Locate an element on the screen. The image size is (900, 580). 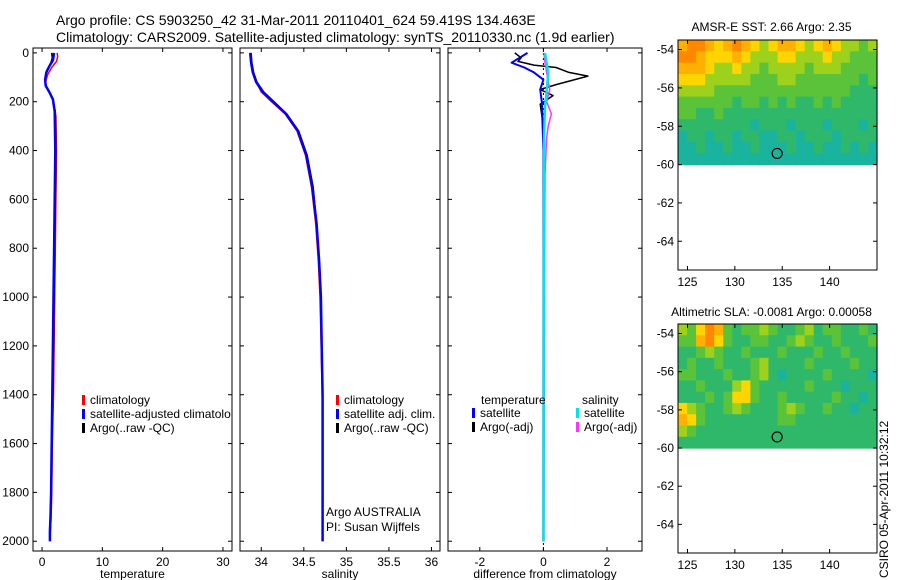
difference-legend-title: temperature is located at coordinates (513, 400).